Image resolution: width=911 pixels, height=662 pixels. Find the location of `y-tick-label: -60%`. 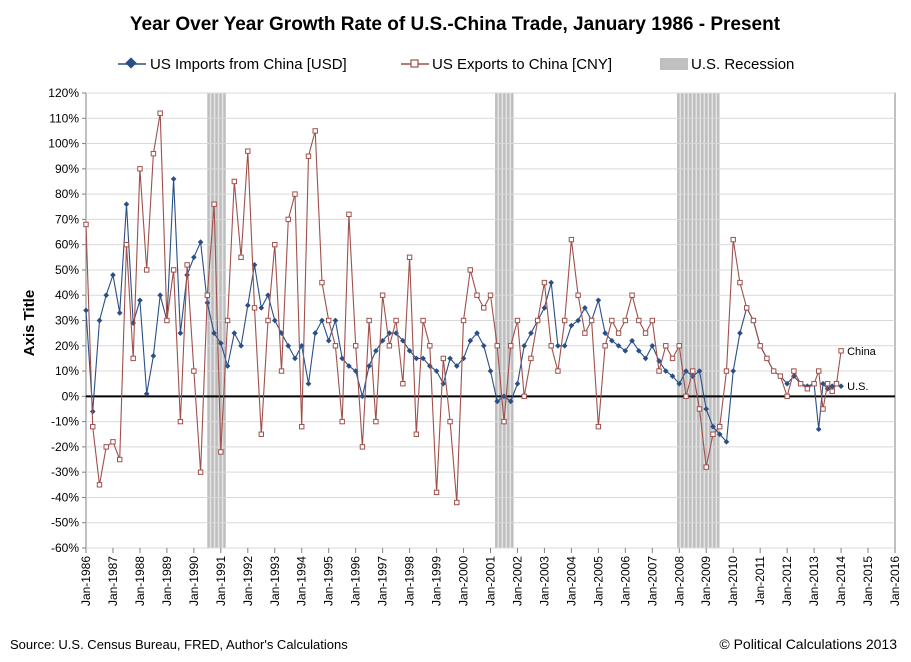

y-tick-label: -60% is located at coordinates (65, 548).